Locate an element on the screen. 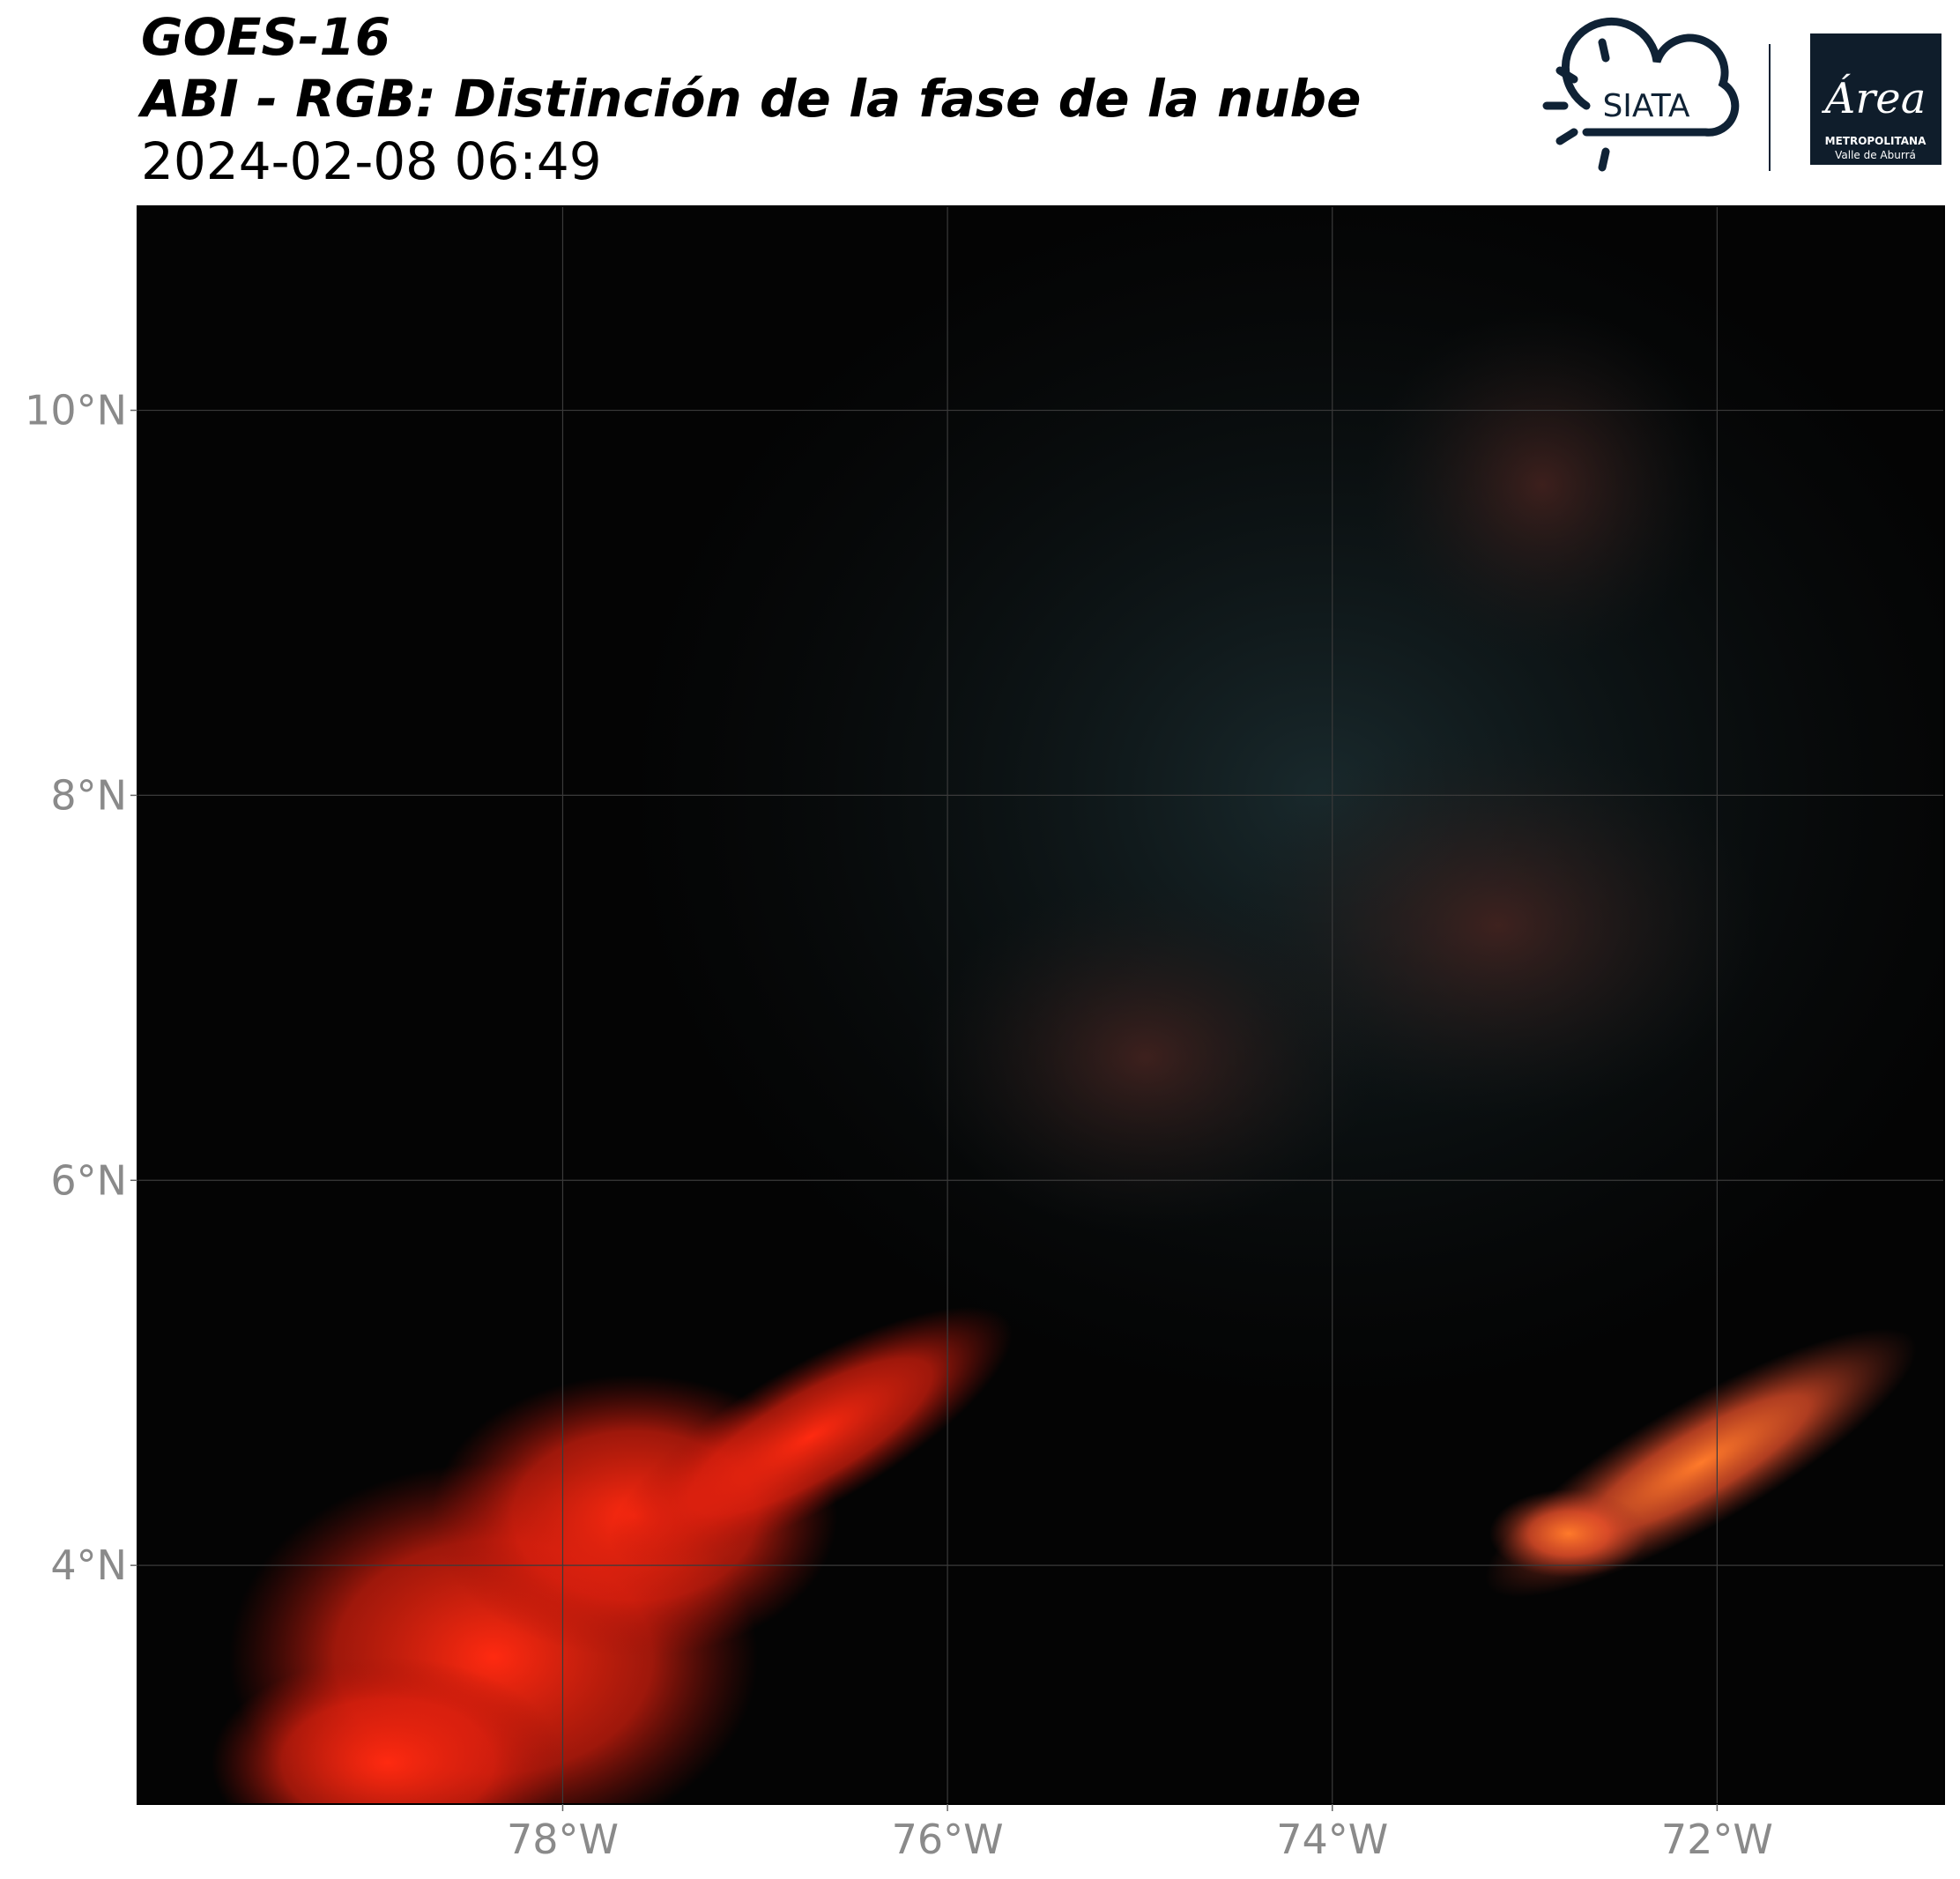 This screenshot has width=1960, height=1879. y-tick-label: 4°N is located at coordinates (88, 1565).